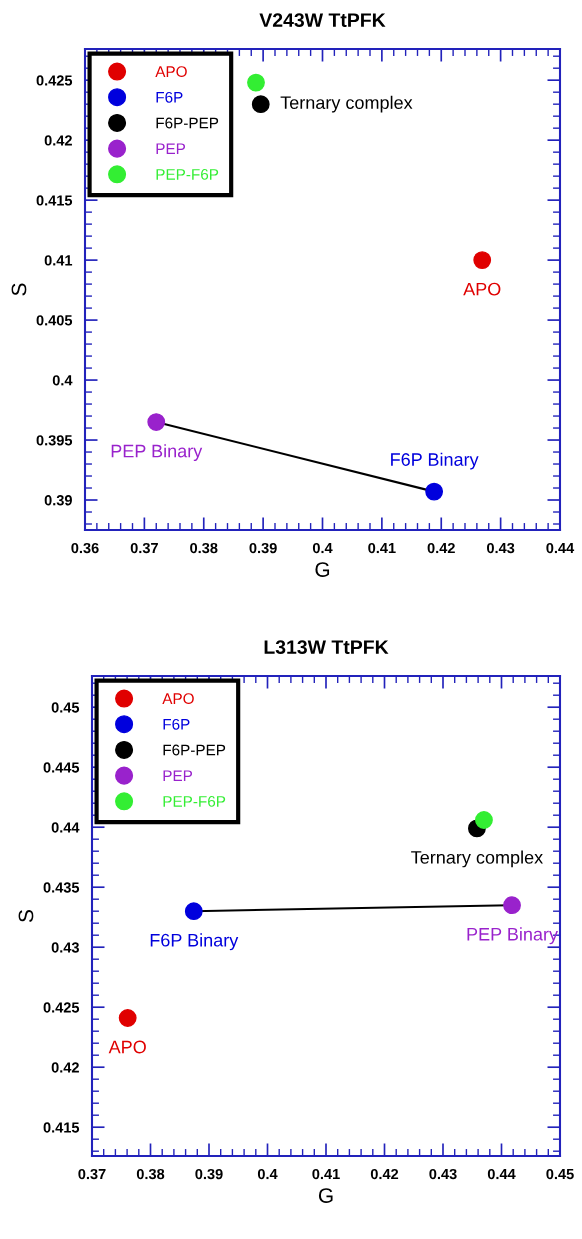 The height and width of the screenshot is (1239, 582). What do you see at coordinates (65, 707) in the screenshot?
I see `y-tick-label: 0.45` at bounding box center [65, 707].